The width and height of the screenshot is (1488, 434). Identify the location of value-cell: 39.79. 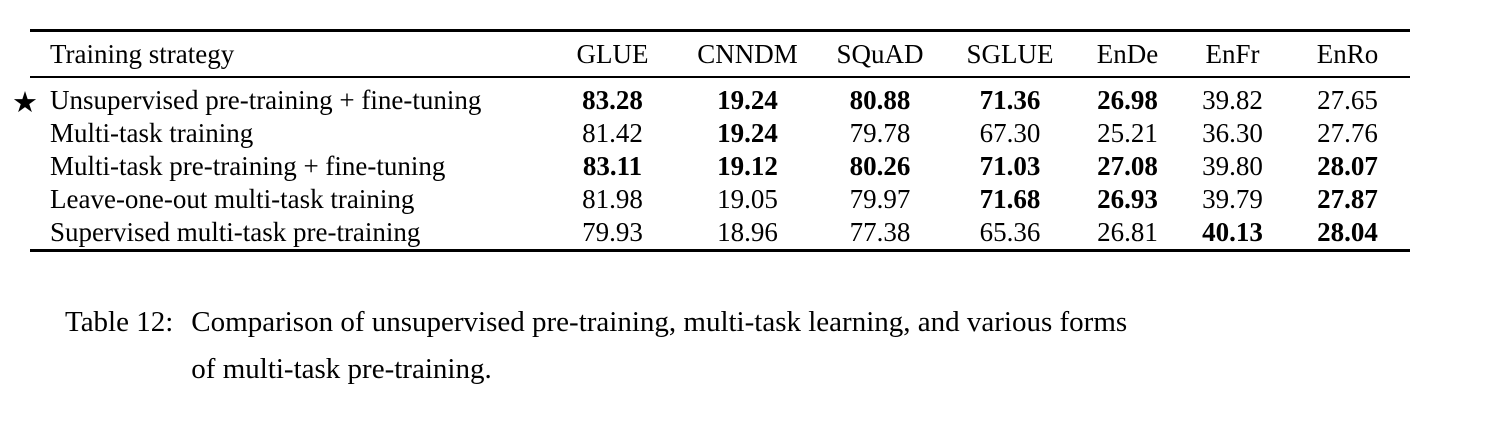
(1232, 199).